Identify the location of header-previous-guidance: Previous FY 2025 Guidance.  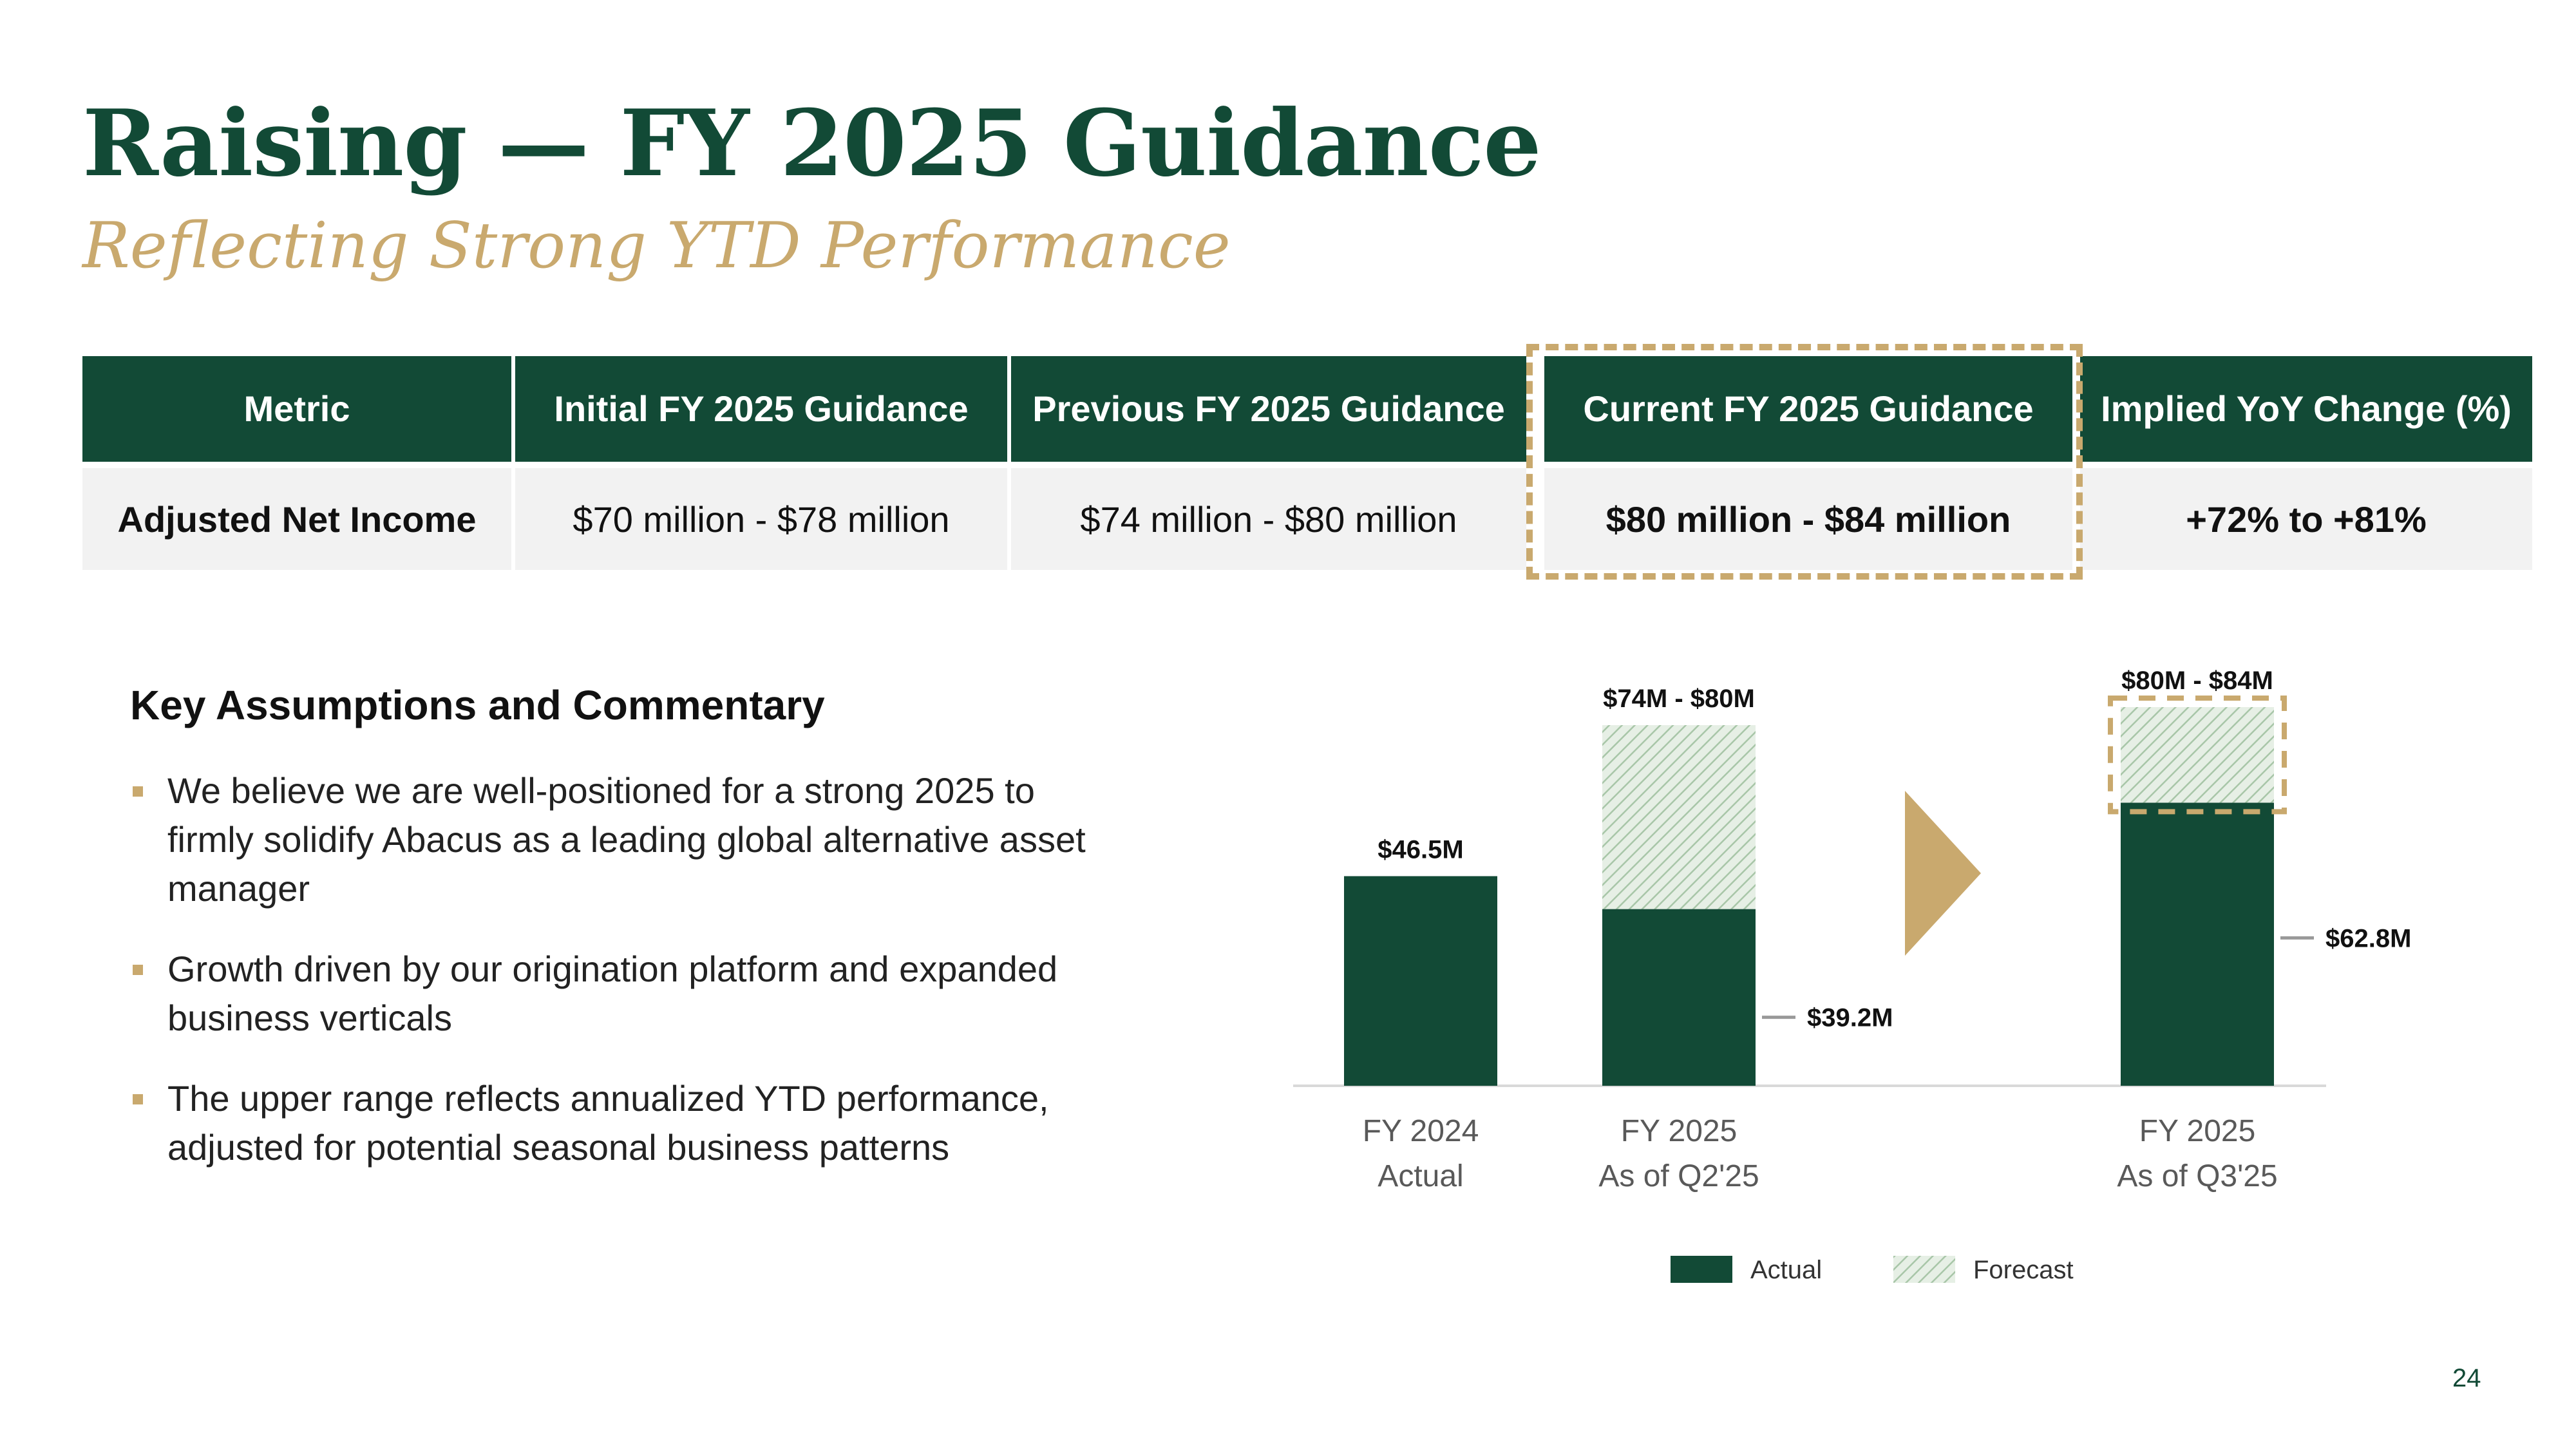
(1268, 409).